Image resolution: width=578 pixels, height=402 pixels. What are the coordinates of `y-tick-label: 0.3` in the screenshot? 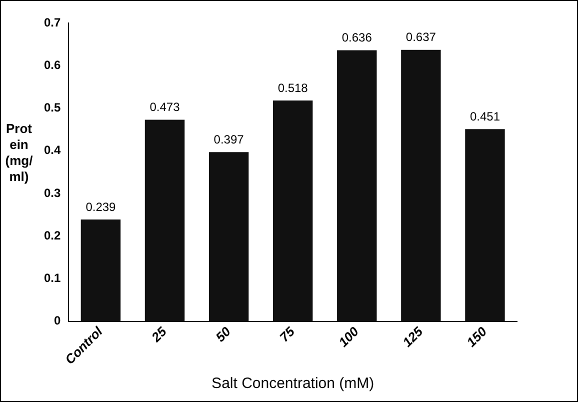 It's located at (52, 193).